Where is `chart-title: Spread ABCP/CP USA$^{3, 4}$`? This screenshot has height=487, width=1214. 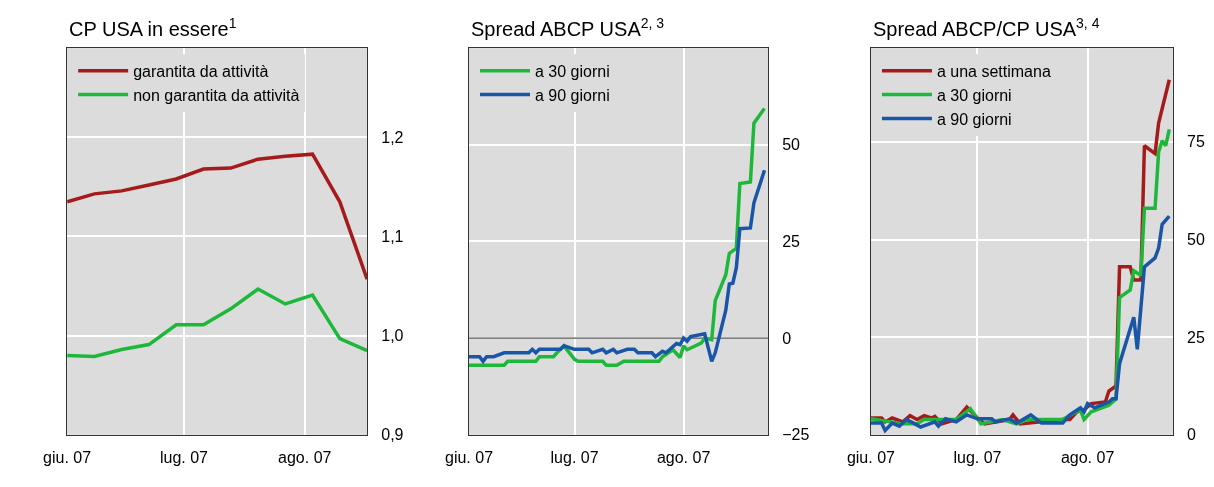
chart-title: Spread ABCP/CP USA$^{3, 4}$ is located at coordinates (986, 28).